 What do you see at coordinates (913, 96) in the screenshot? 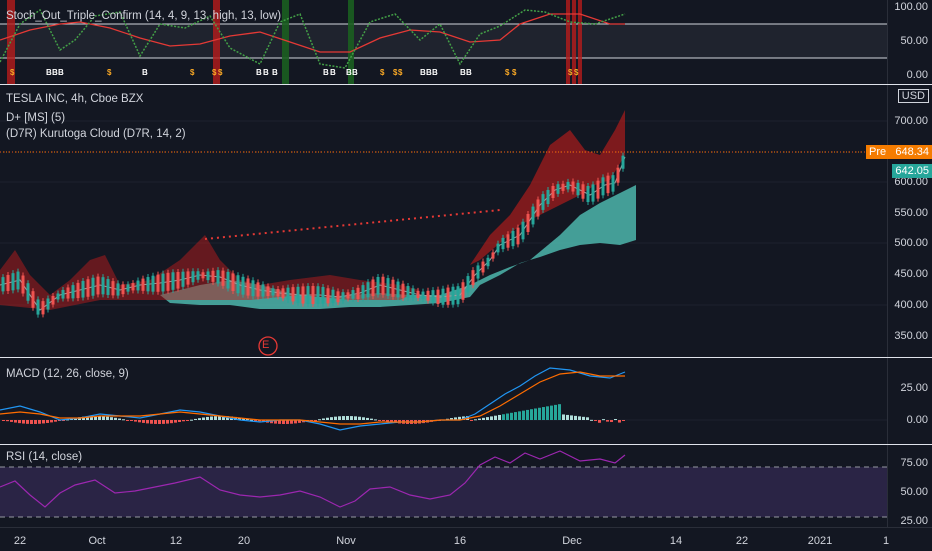
I see `currency-button: USD` at bounding box center [913, 96].